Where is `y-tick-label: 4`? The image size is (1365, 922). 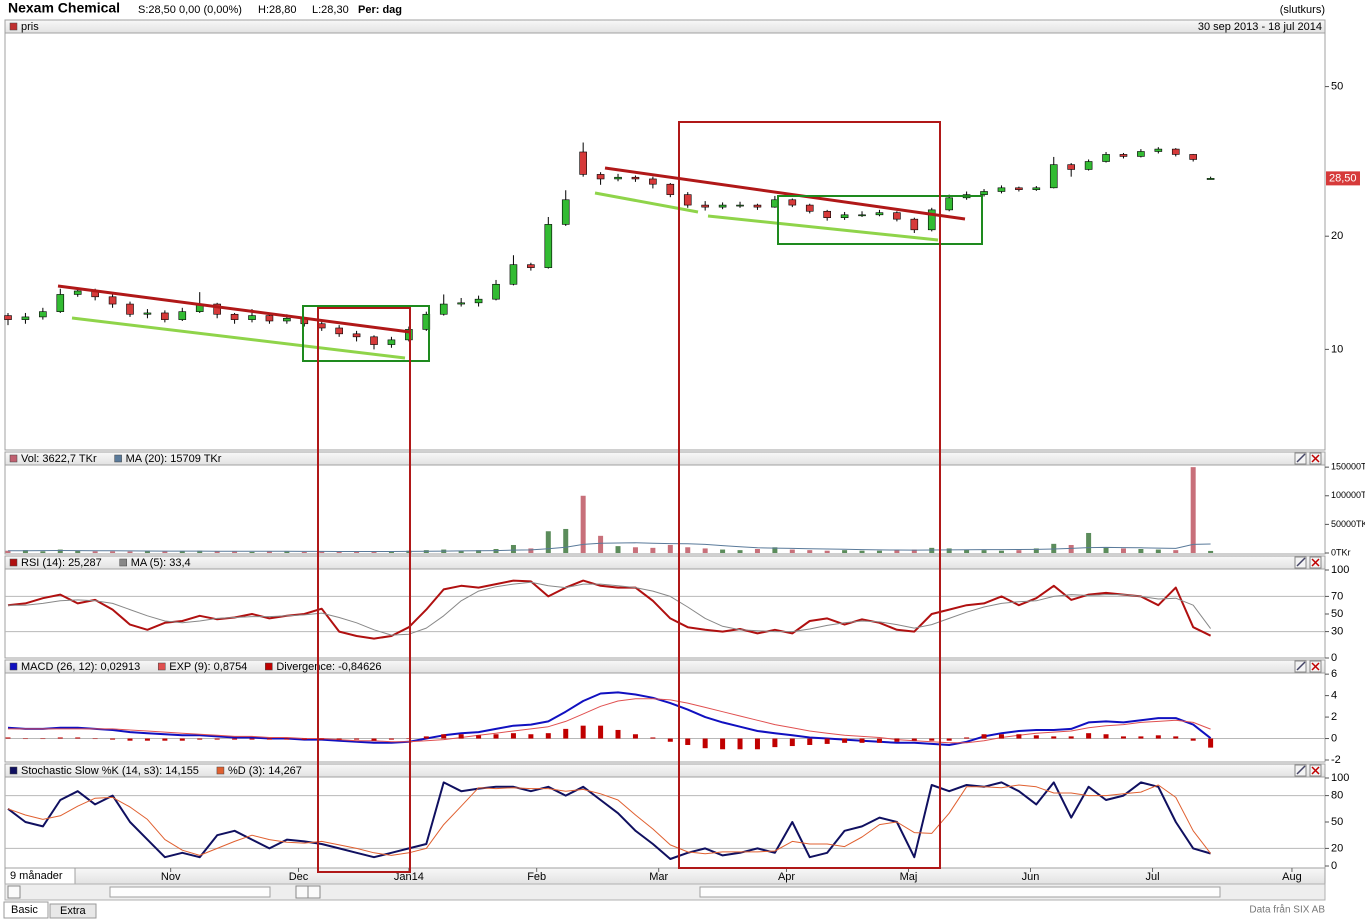 y-tick-label: 4 is located at coordinates (1334, 696).